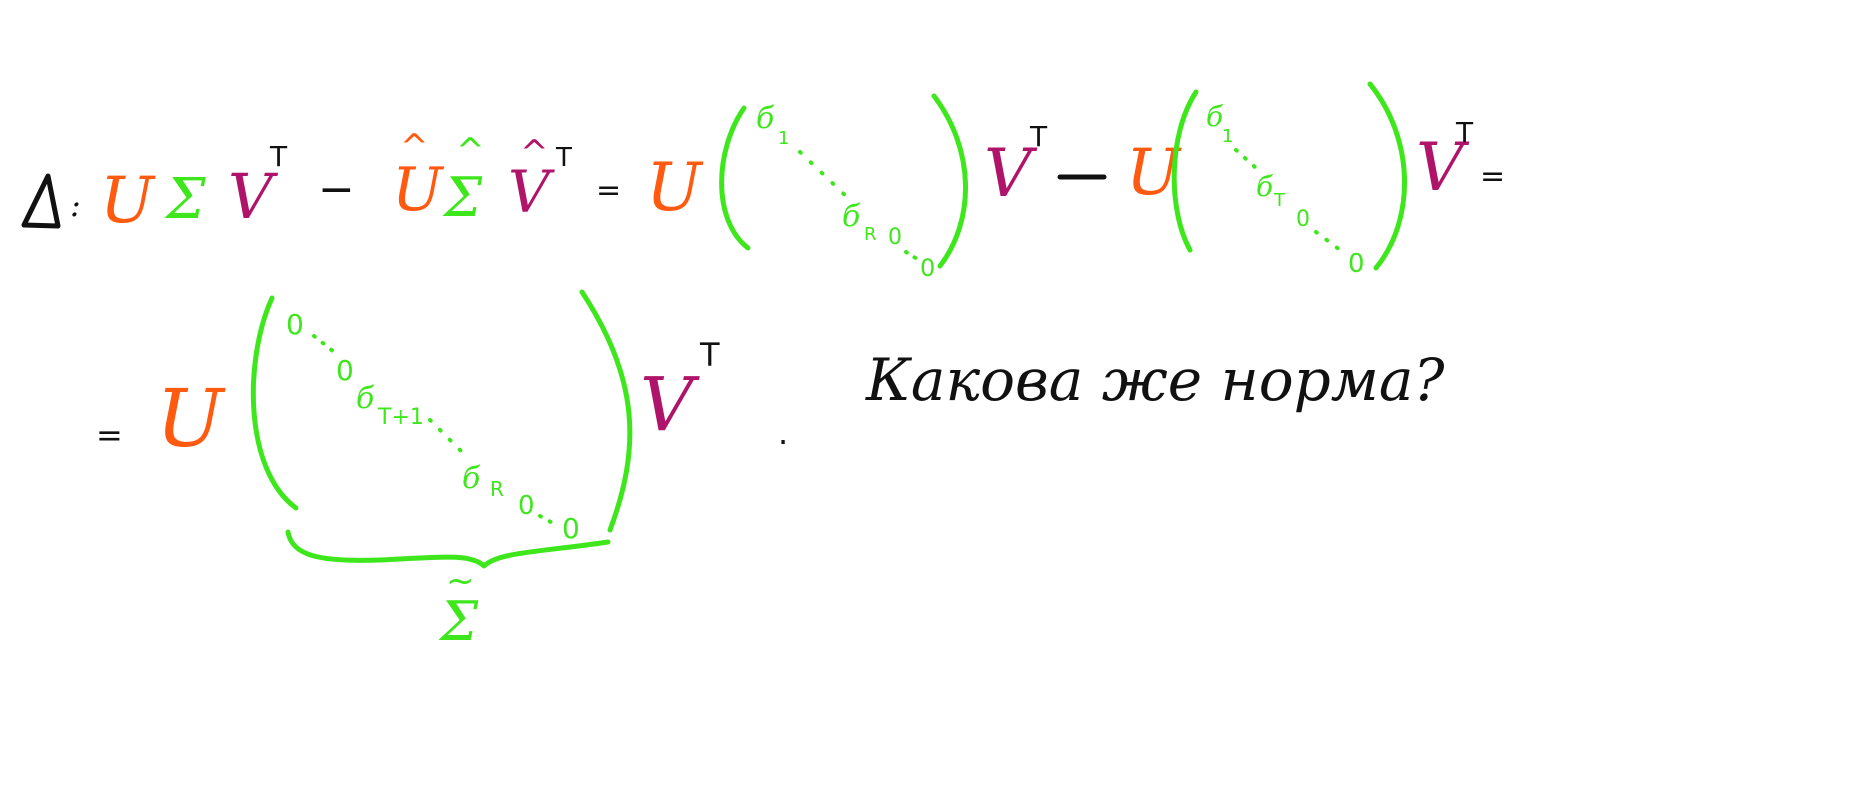 The image size is (1852, 800). What do you see at coordinates (441, 417) in the screenshot?
I see `diagonal-matrix-3: 0 0 б T+1 б R 0 0` at bounding box center [441, 417].